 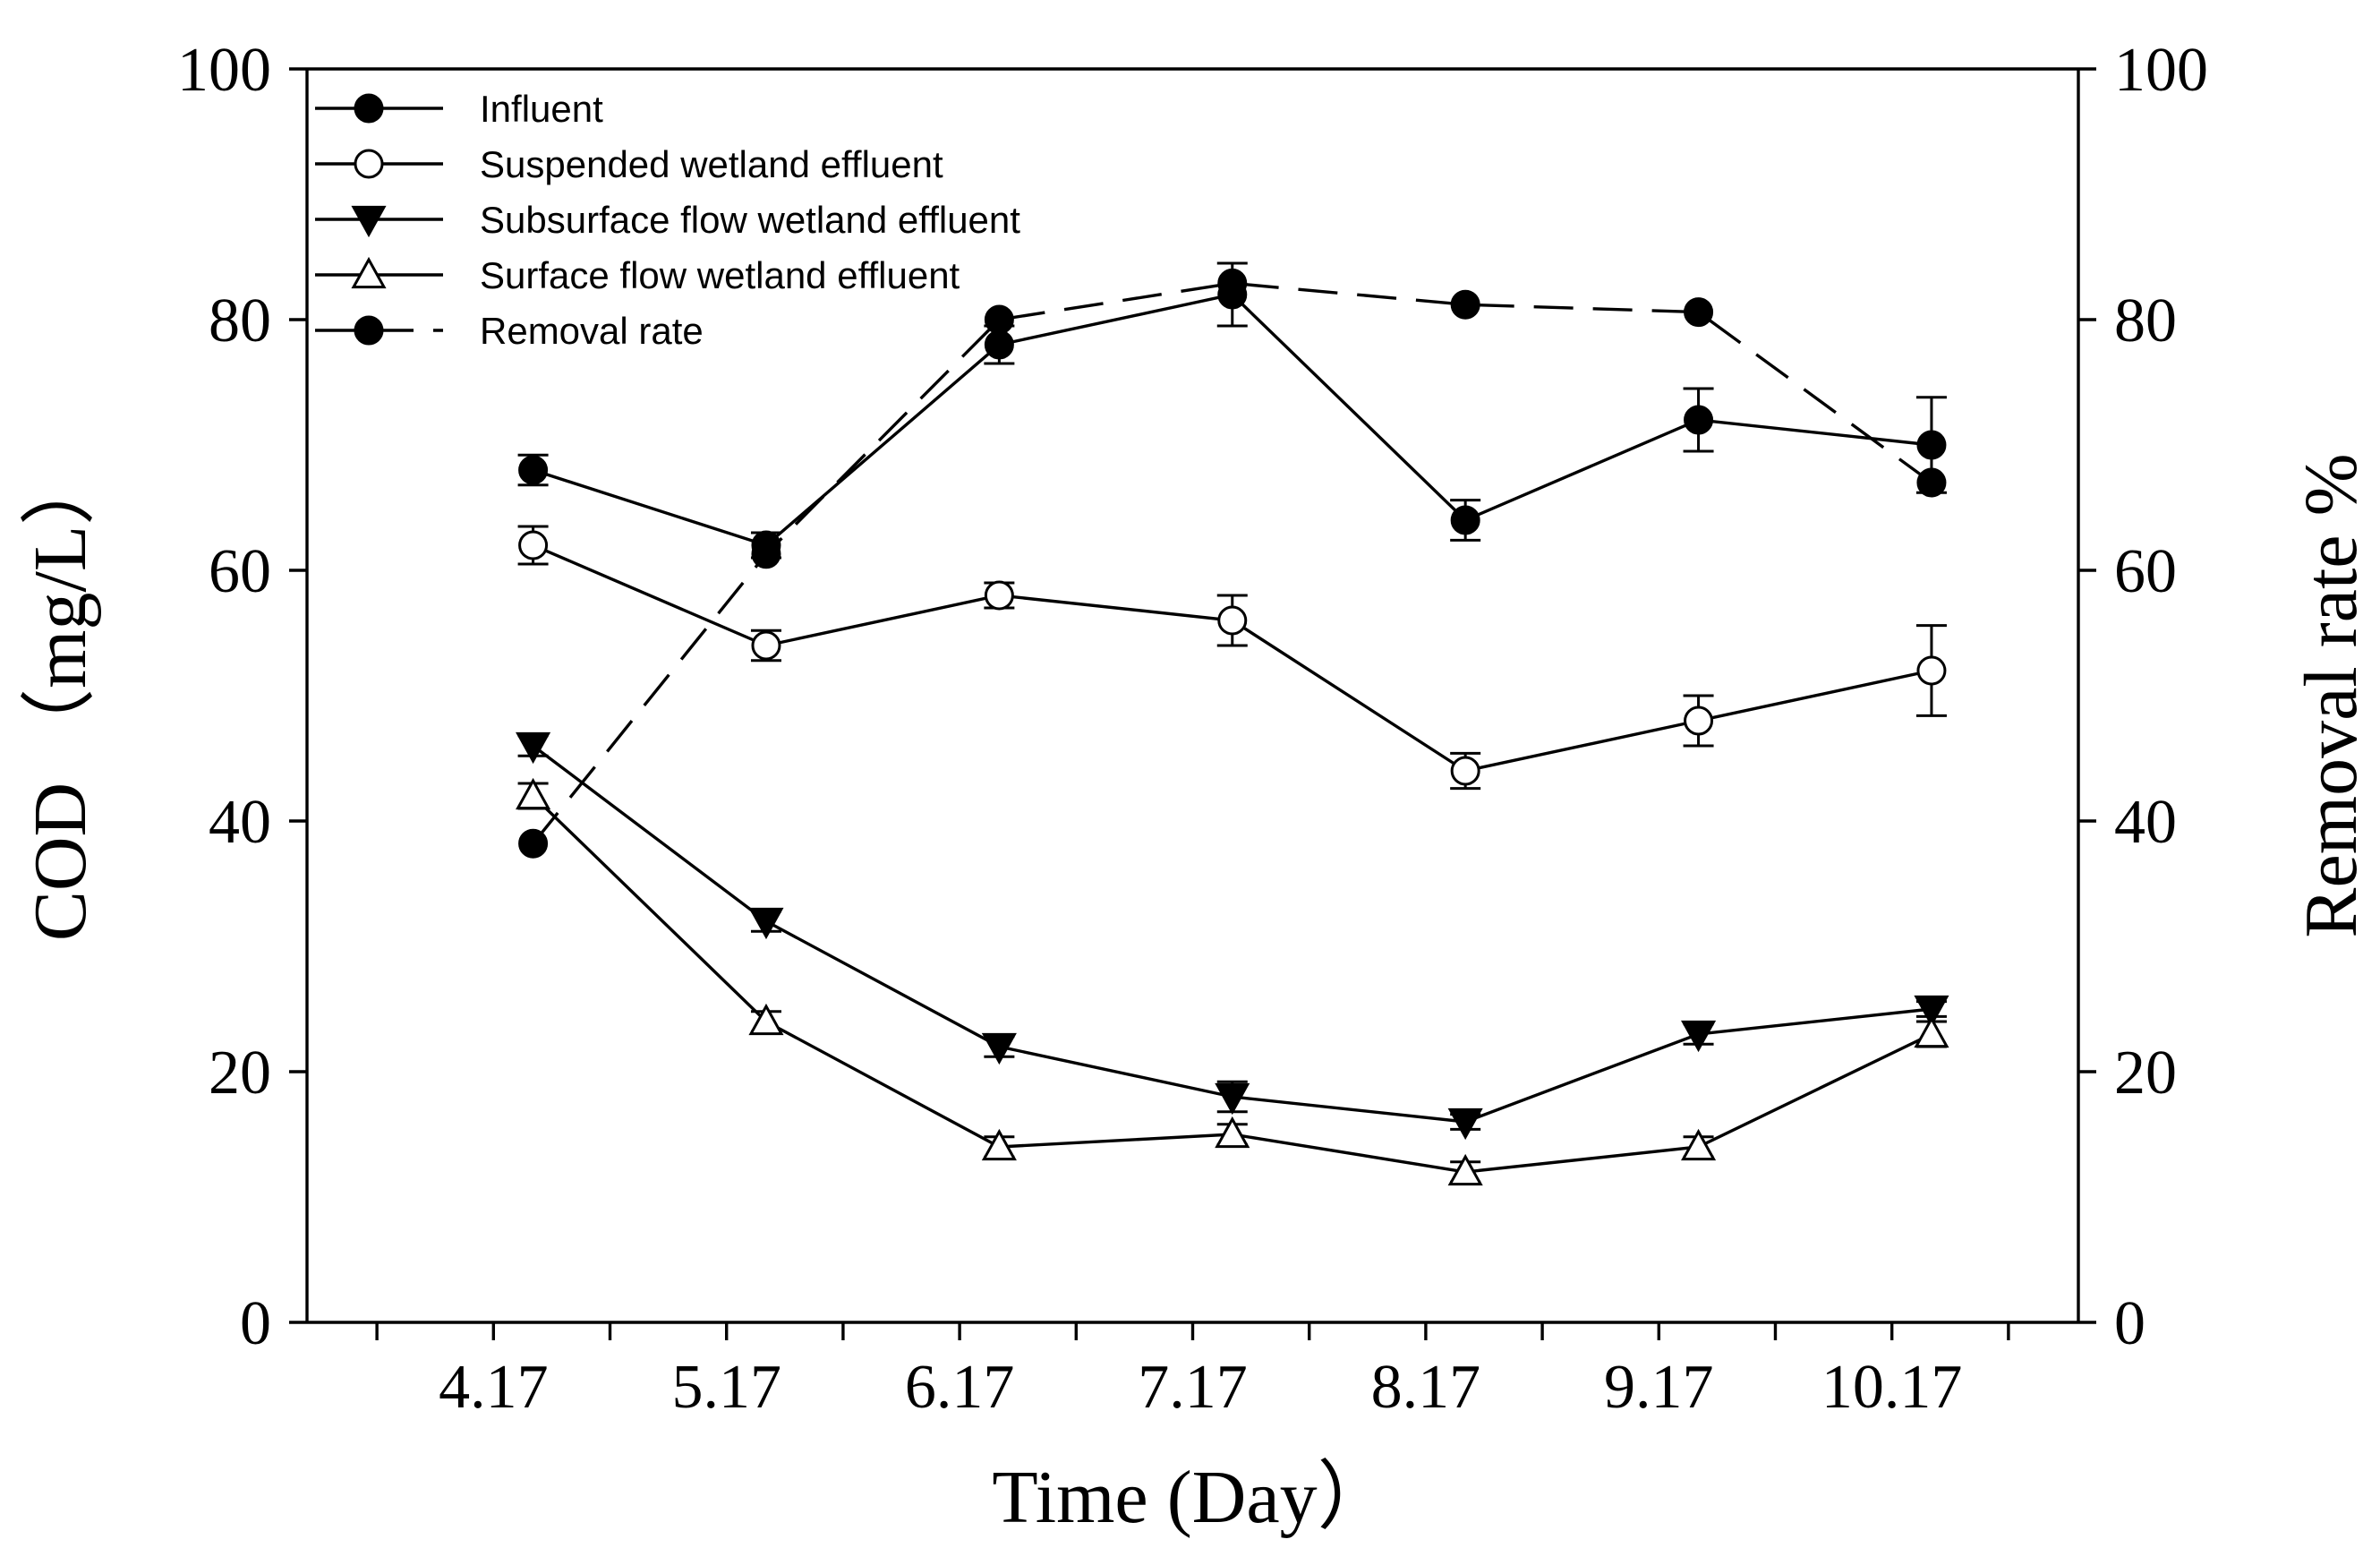 What do you see at coordinates (494, 1387) in the screenshot?
I see `x-tick-label: 4.17` at bounding box center [494, 1387].